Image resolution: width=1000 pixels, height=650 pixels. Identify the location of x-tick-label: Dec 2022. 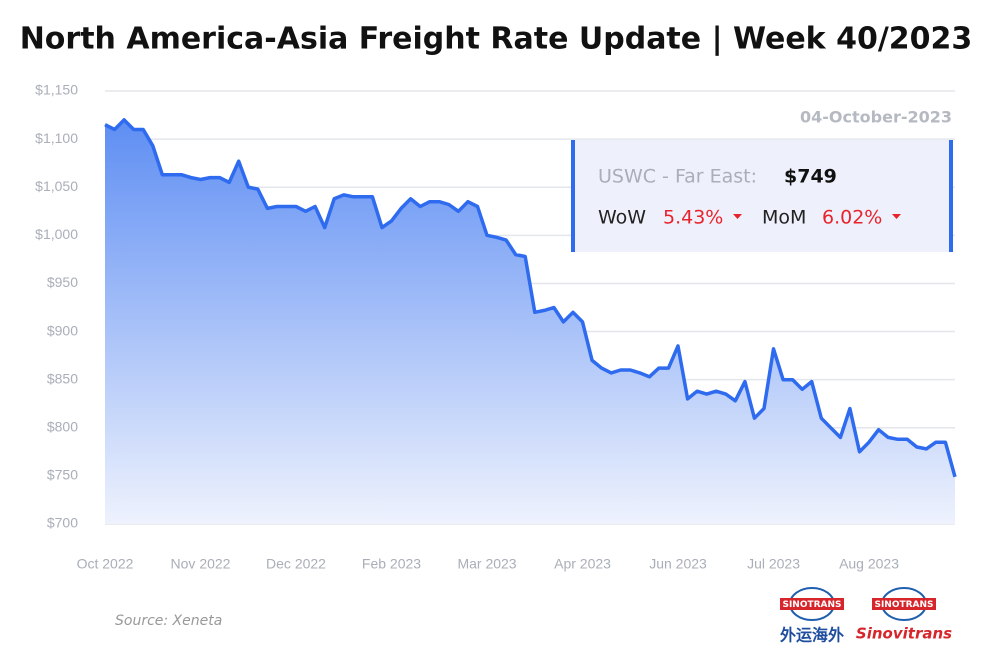
(296, 564).